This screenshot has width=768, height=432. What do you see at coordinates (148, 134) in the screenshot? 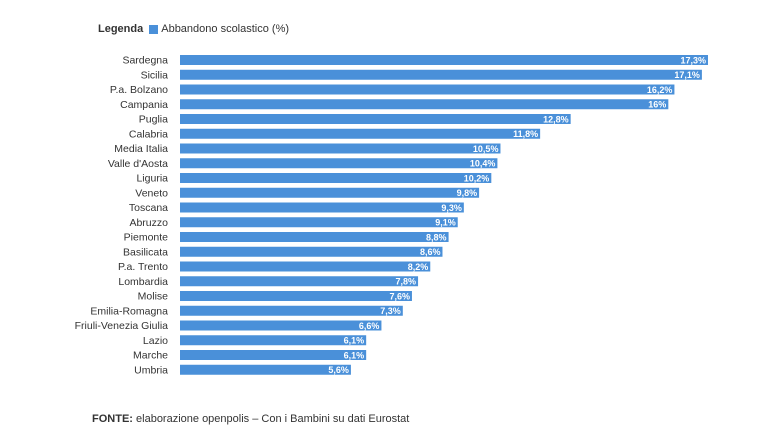
I see `category-label: Calabria` at bounding box center [148, 134].